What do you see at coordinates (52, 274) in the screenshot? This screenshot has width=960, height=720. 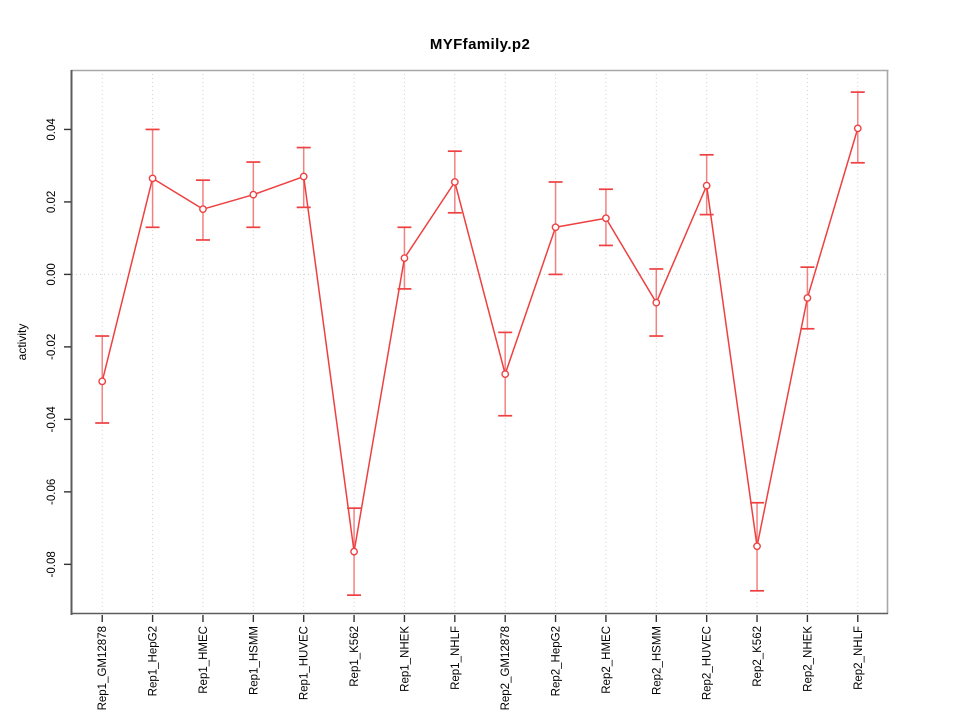 I see `y-tick-label: 0.00` at bounding box center [52, 274].